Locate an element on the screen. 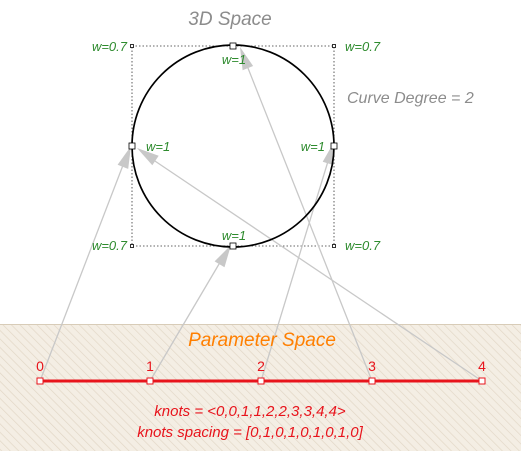 The height and width of the screenshot is (451, 521). knot-tick-2: 2 is located at coordinates (261, 366).